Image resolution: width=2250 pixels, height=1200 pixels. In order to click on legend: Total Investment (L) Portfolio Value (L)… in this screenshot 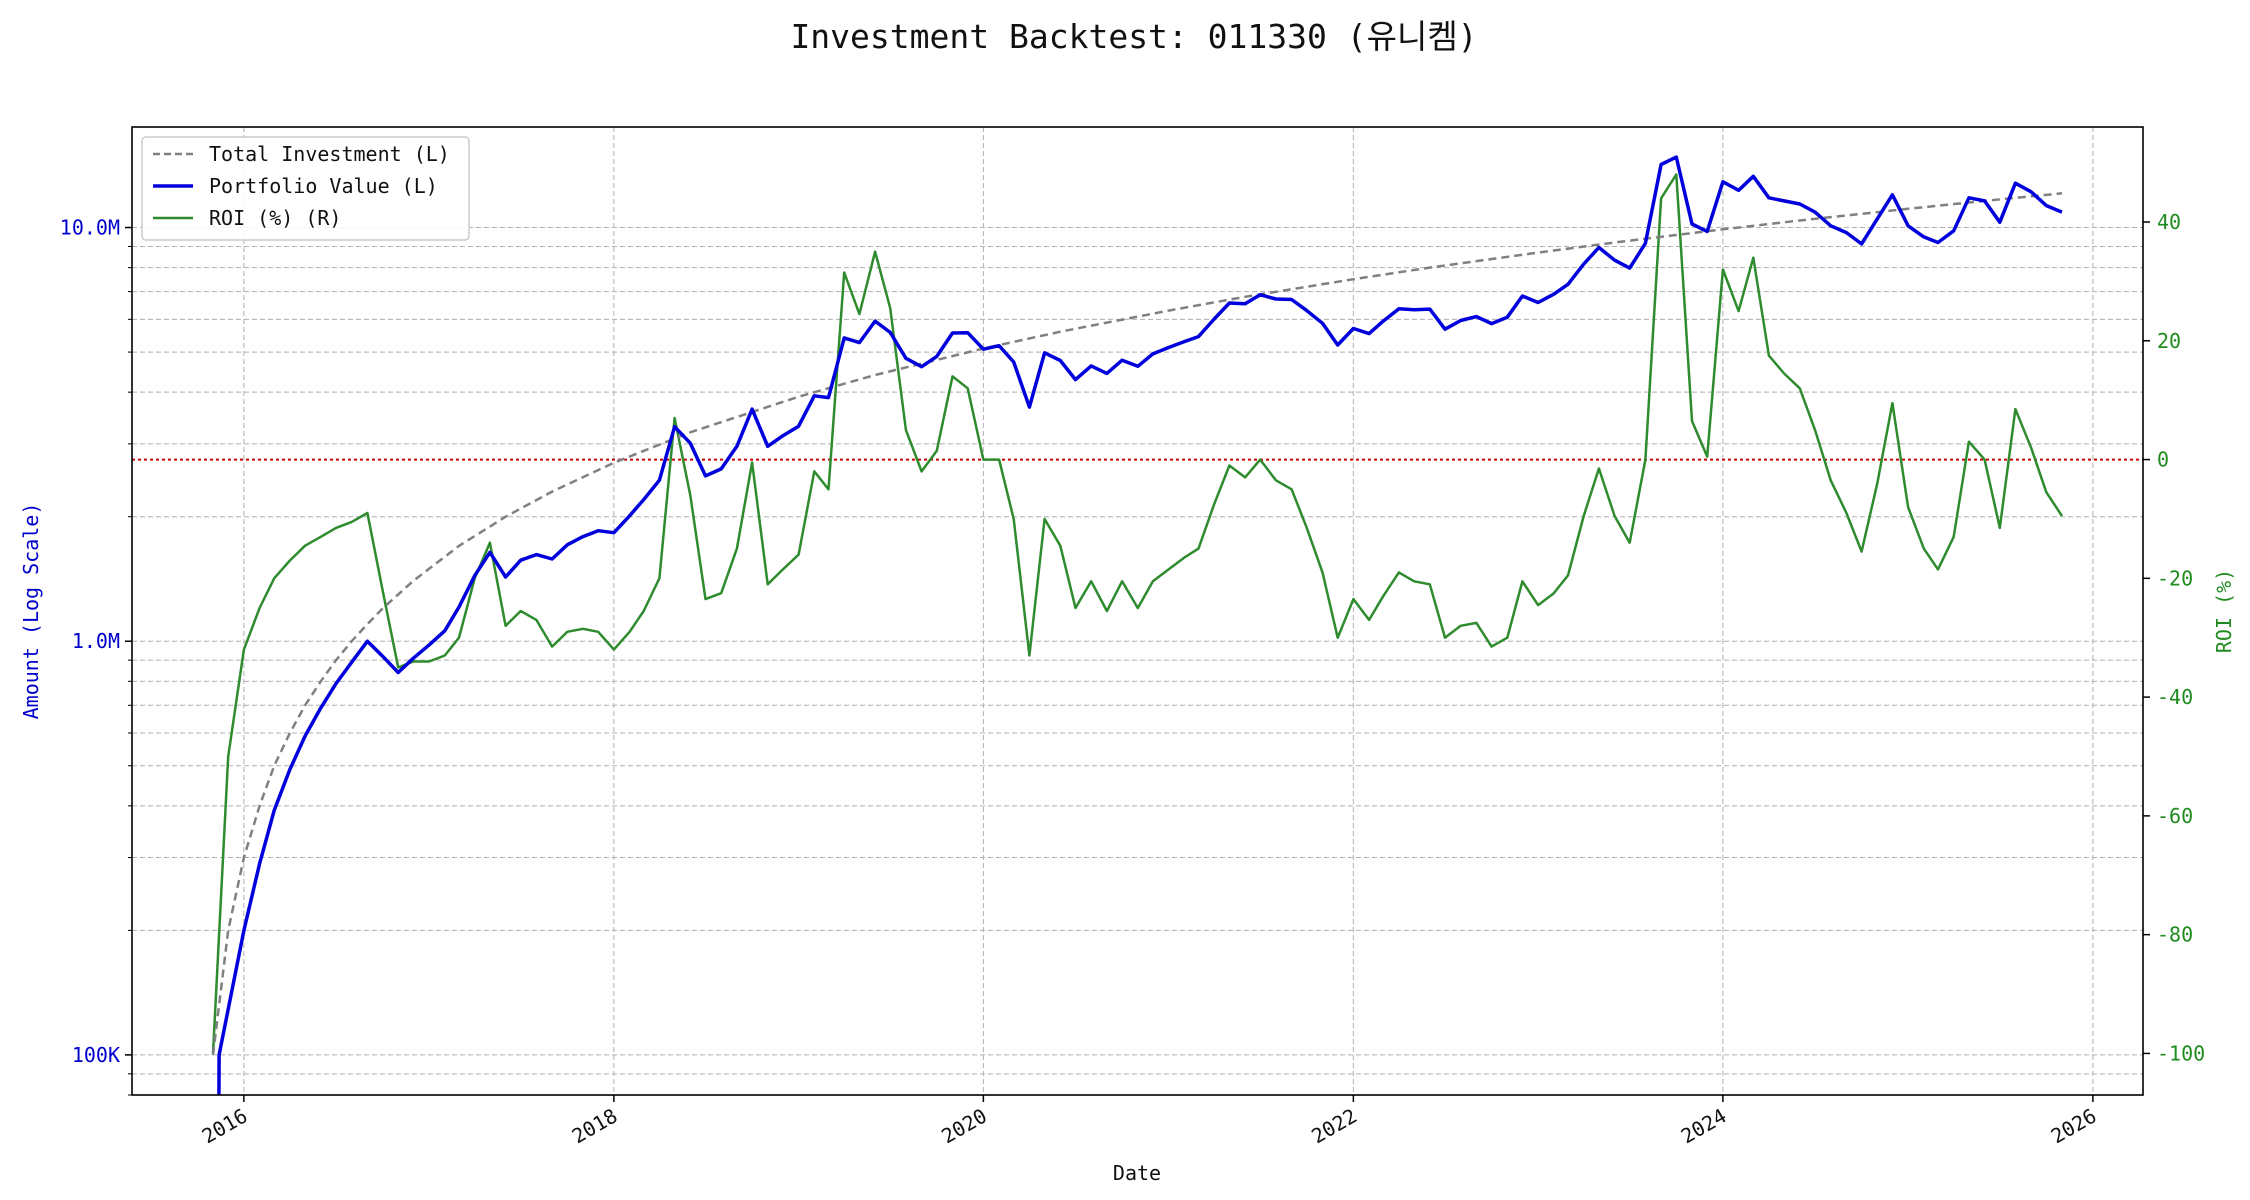, I will do `click(305, 188)`.